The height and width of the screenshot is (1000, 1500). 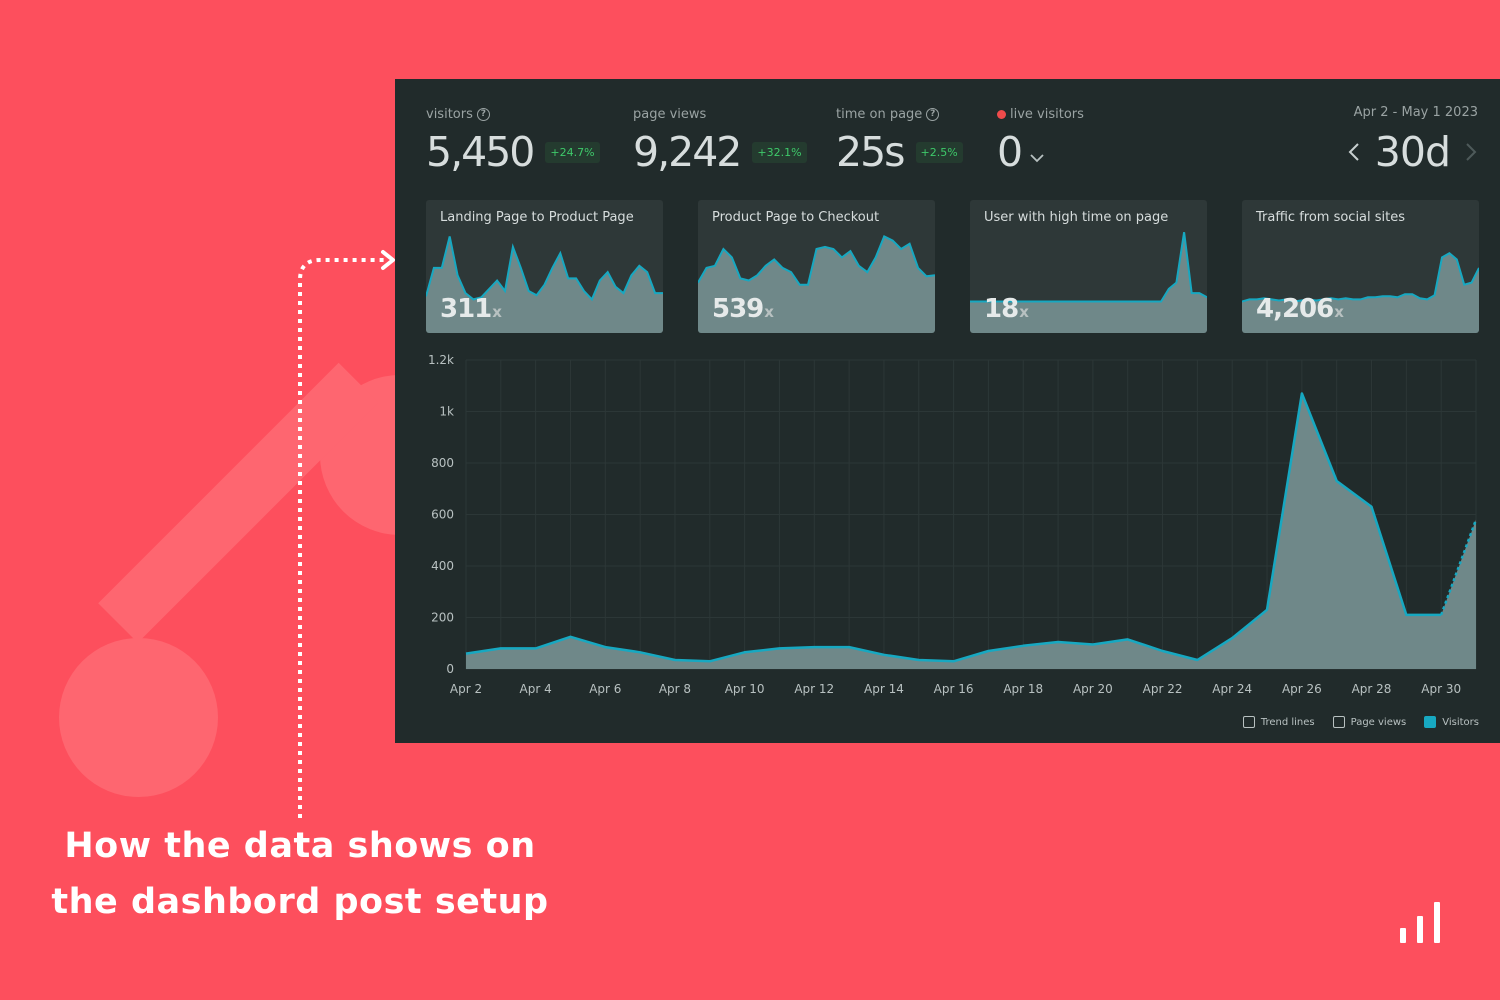 What do you see at coordinates (513, 114) in the screenshot?
I see `stat-label-row: visitors ?` at bounding box center [513, 114].